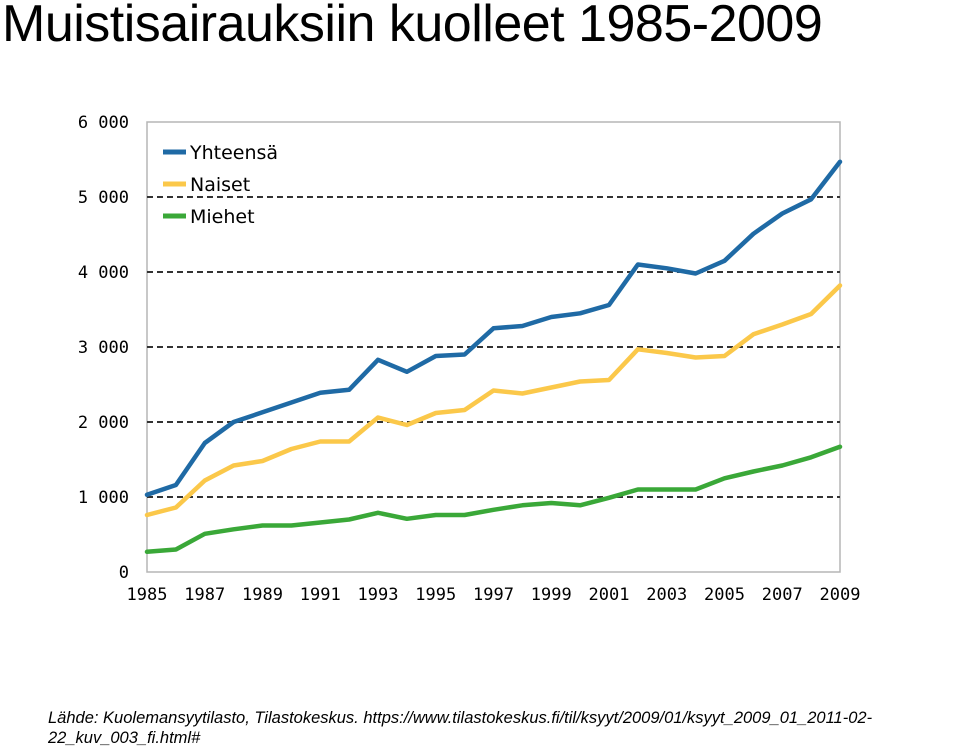 Image resolution: width=960 pixels, height=754 pixels. I want to click on y-tick-label: 0, so click(124, 573).